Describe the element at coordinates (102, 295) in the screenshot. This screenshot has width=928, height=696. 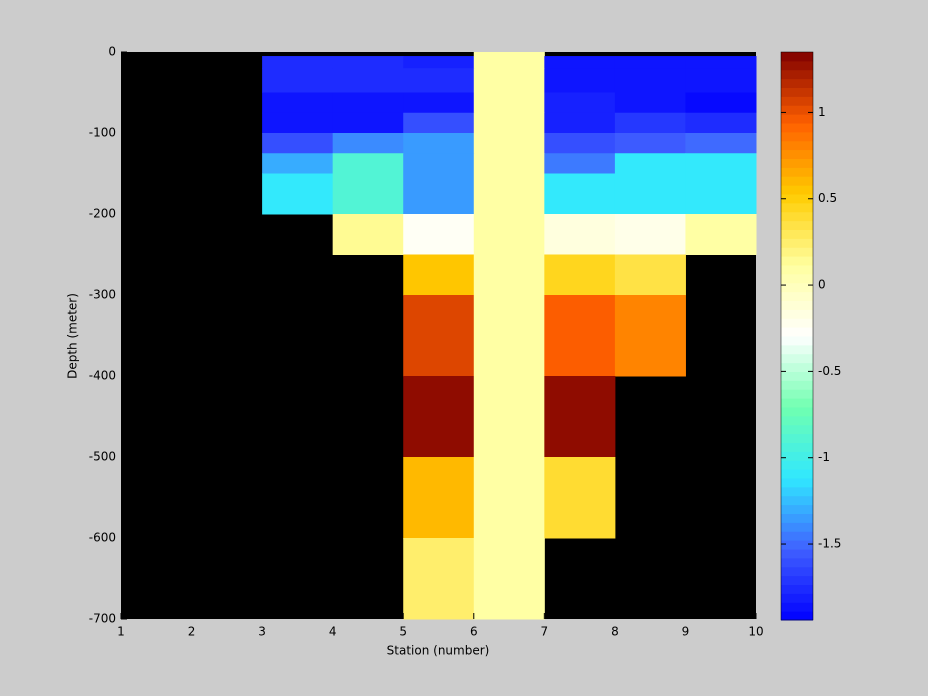
I see `y-tick-label: -300` at that location.